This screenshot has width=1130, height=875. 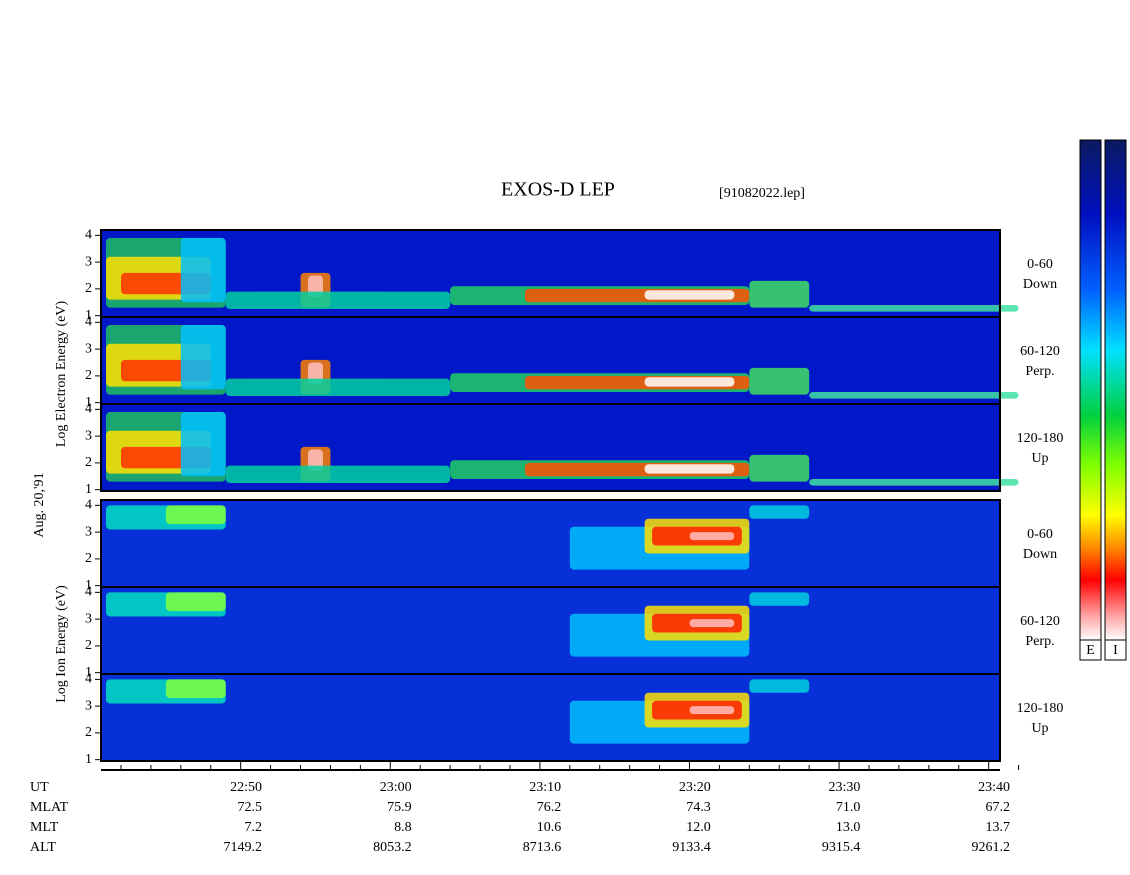 I want to click on ephemeris-value: 10.6, so click(x=549, y=827).